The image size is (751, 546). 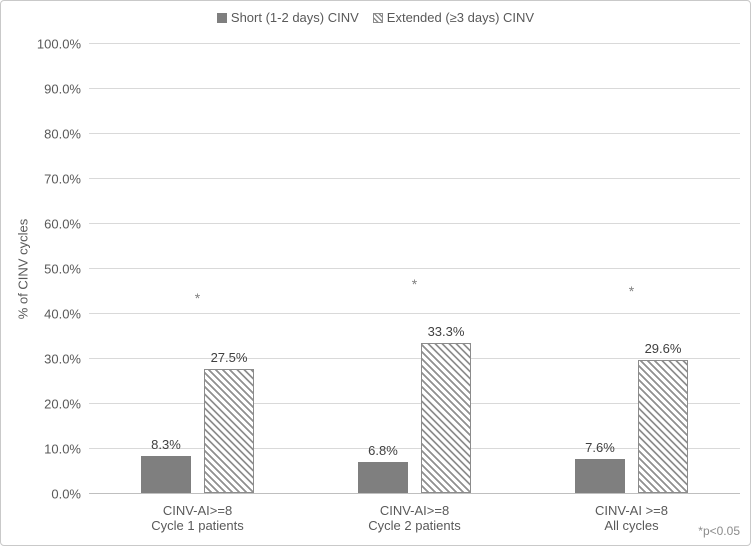 What do you see at coordinates (294, 17) in the screenshot?
I see `legend-label-short-cinv: Short (1-2 days) CINV` at bounding box center [294, 17].